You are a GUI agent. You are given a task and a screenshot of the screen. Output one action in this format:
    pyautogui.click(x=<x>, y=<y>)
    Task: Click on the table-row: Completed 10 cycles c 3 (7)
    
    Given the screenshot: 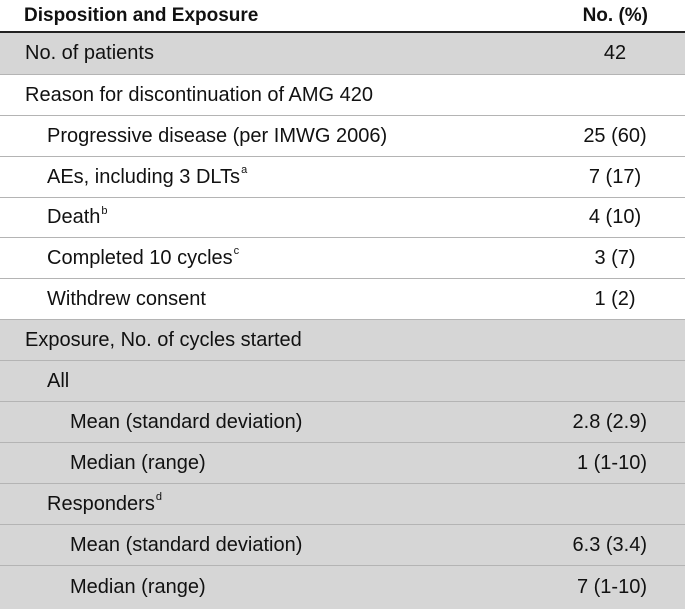 What is the action you would take?
    pyautogui.click(x=342, y=258)
    